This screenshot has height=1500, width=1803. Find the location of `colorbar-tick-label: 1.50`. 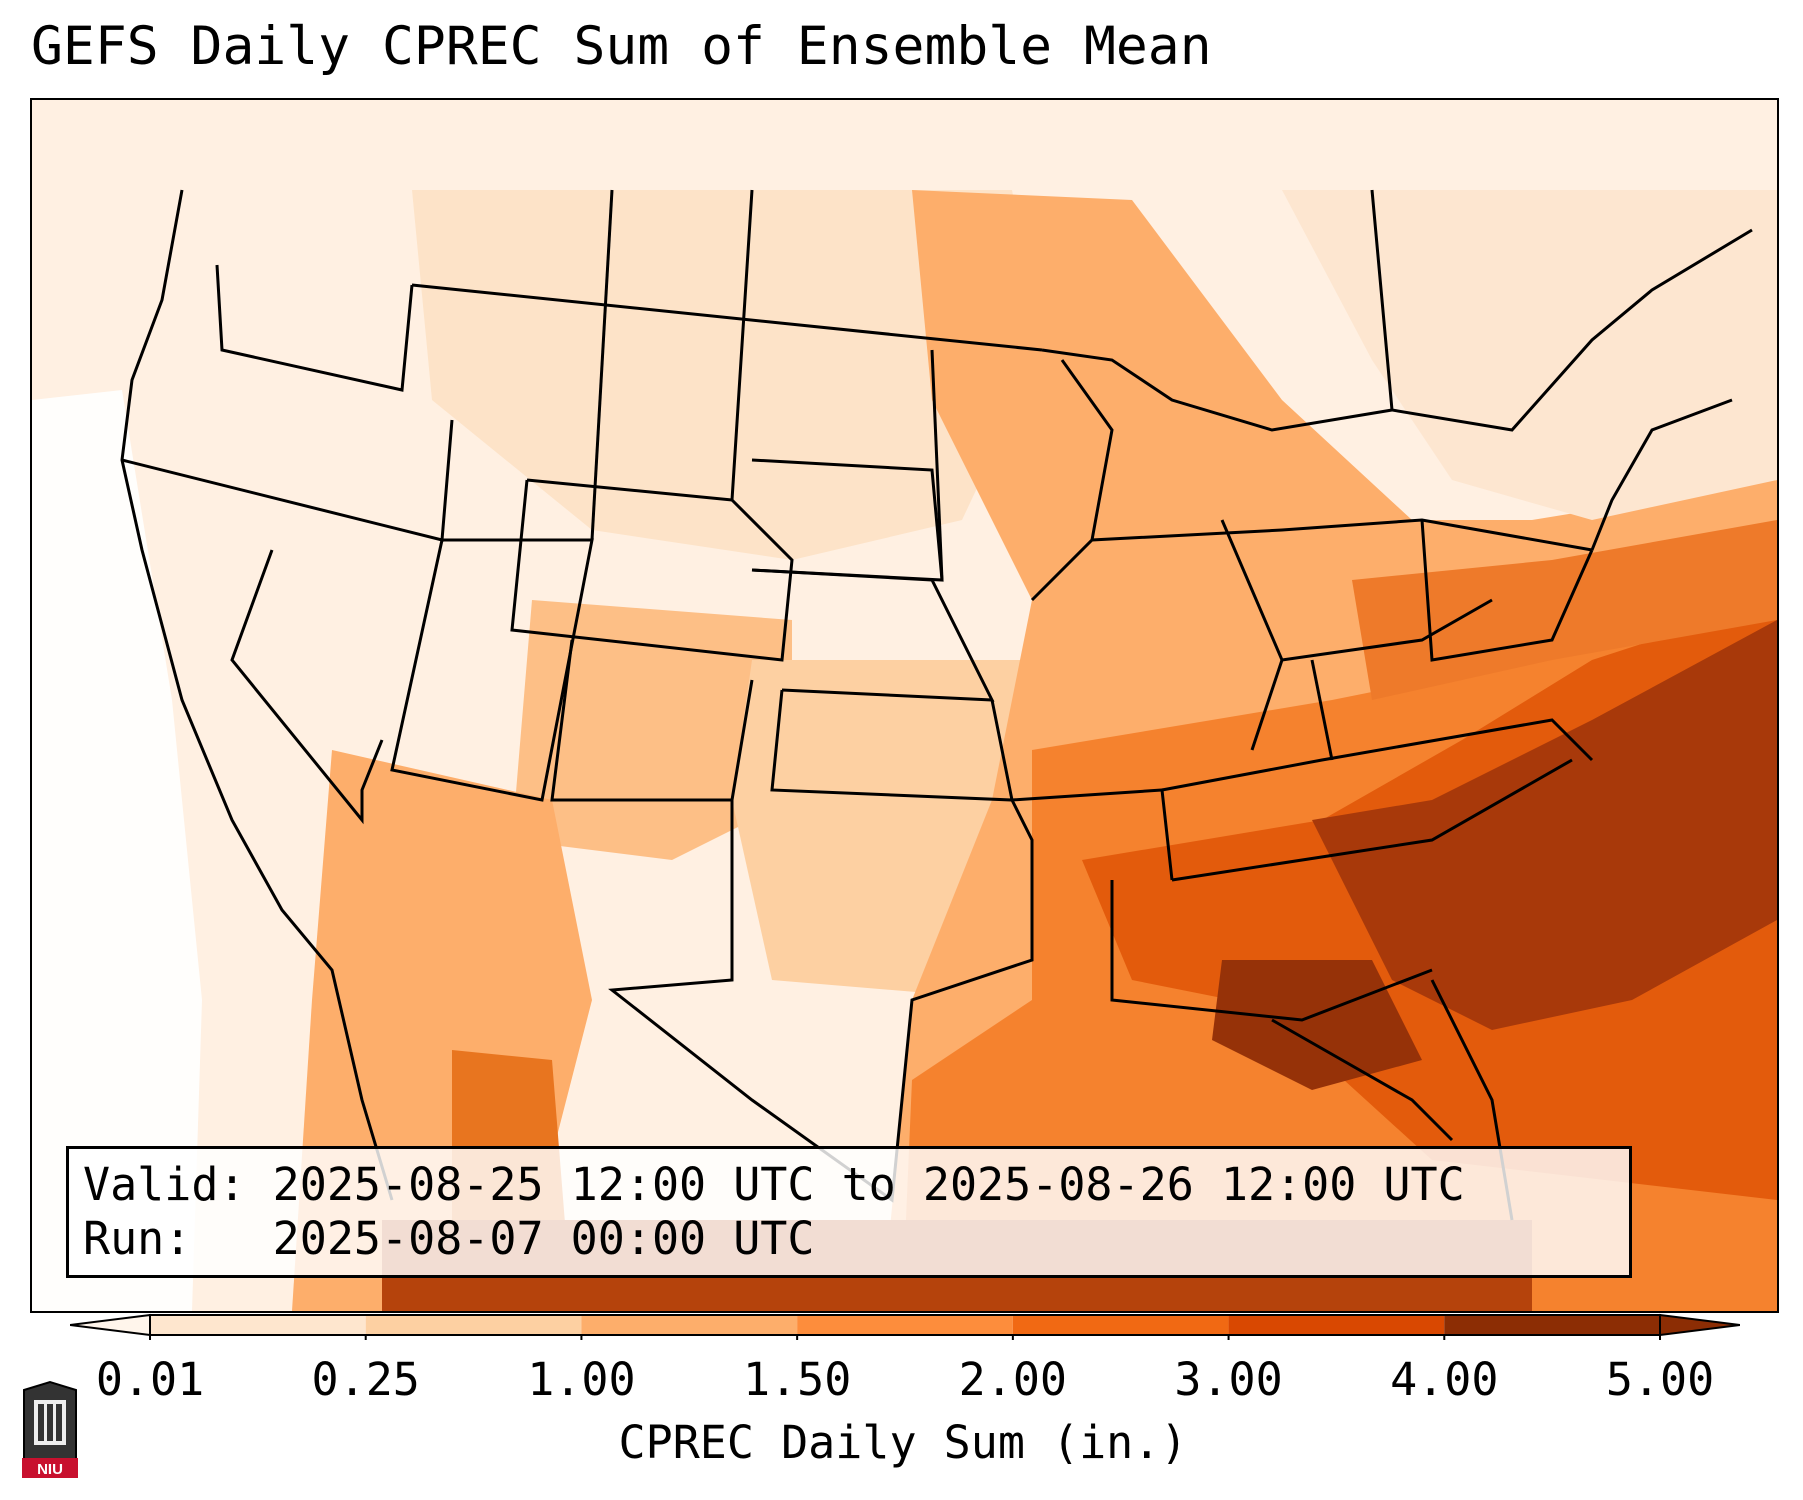

colorbar-tick-label: 1.50 is located at coordinates (797, 1379).